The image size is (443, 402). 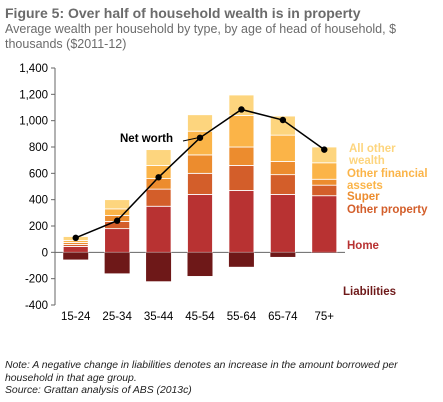 What do you see at coordinates (369, 292) in the screenshot?
I see `legend-label-liabilities: Liabilities` at bounding box center [369, 292].